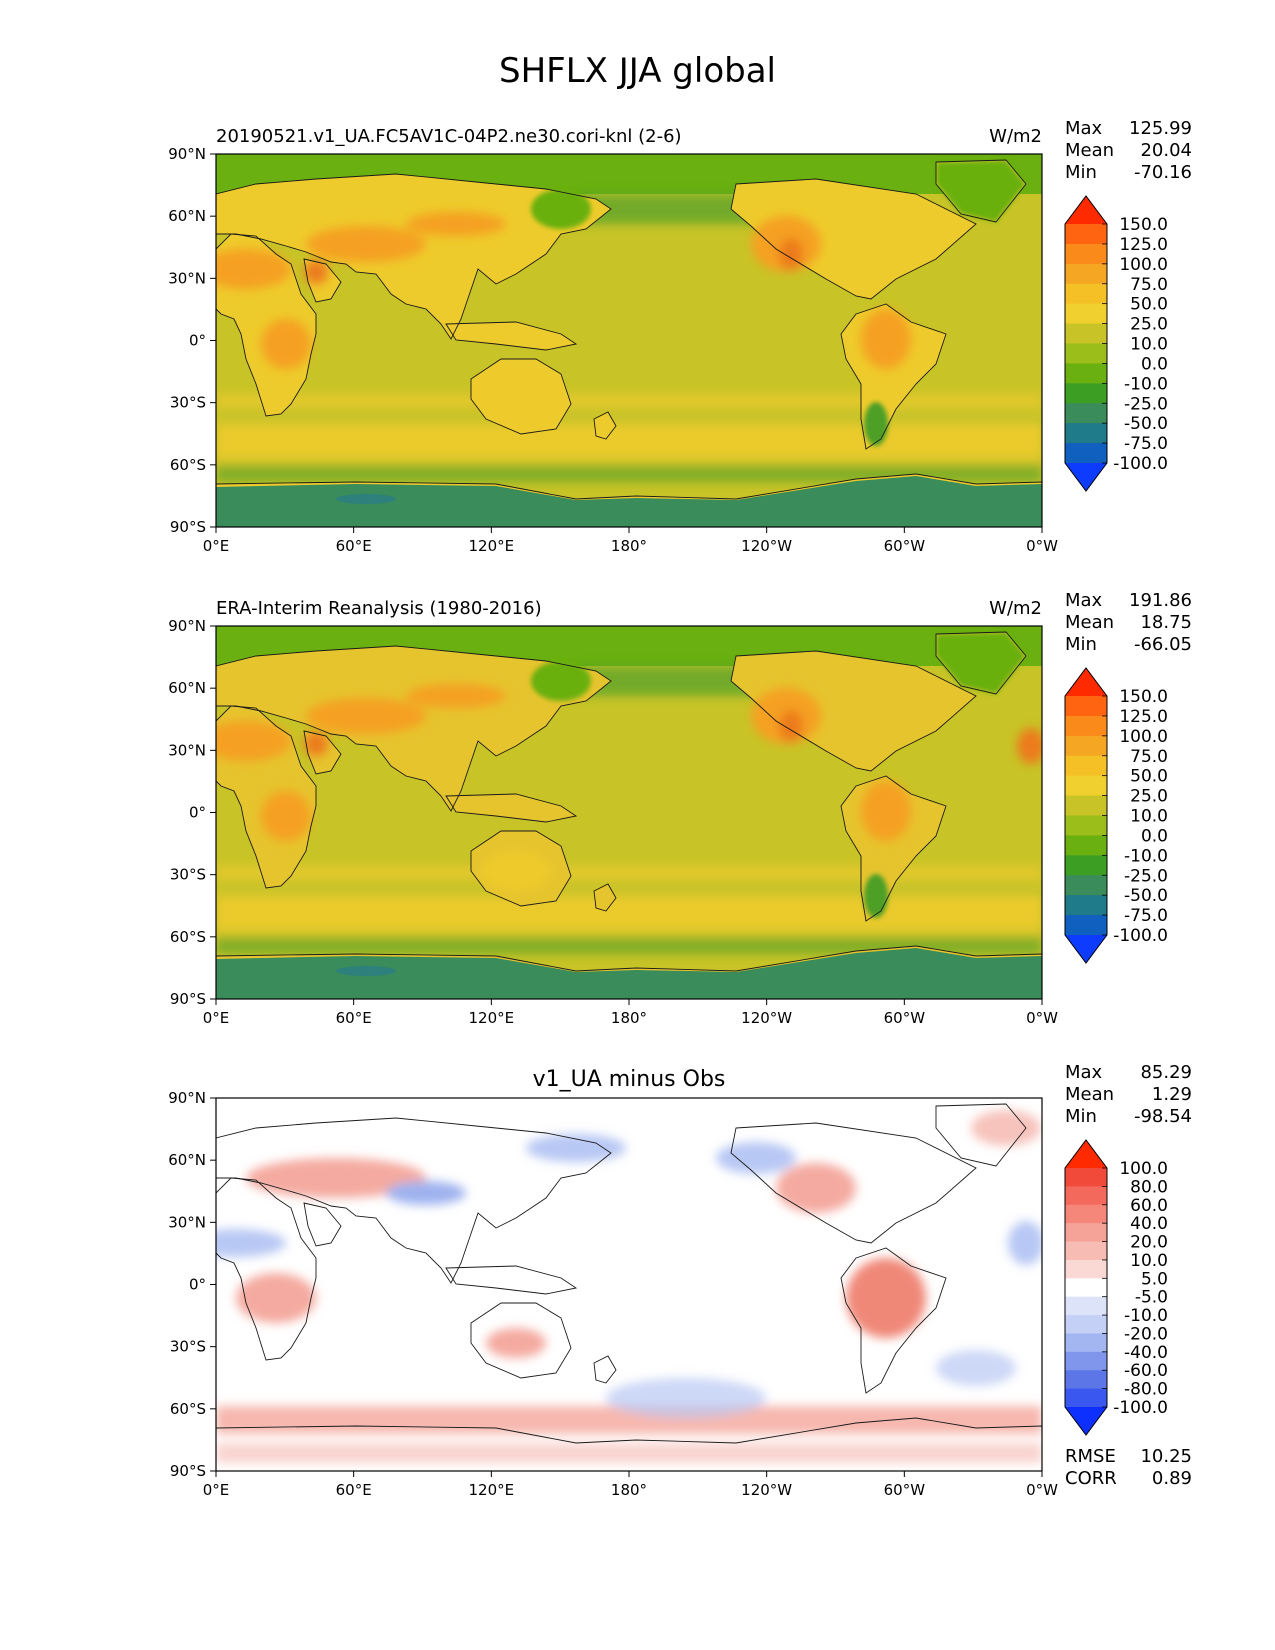 The height and width of the screenshot is (1650, 1275). Describe the element at coordinates (1146, 896) in the screenshot. I see `colorbar-tick-label: -50.0` at that location.